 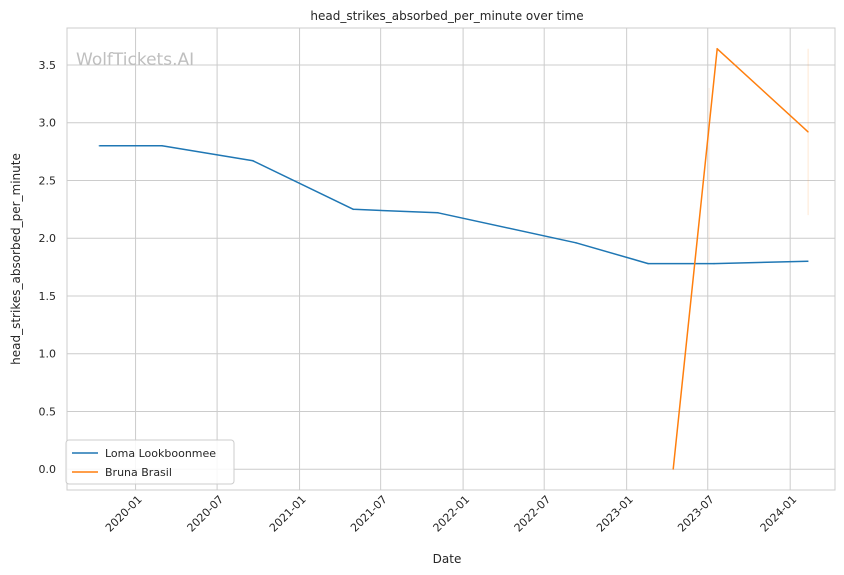 What do you see at coordinates (124, 514) in the screenshot?
I see `x-tick-label: 2020-01` at bounding box center [124, 514].